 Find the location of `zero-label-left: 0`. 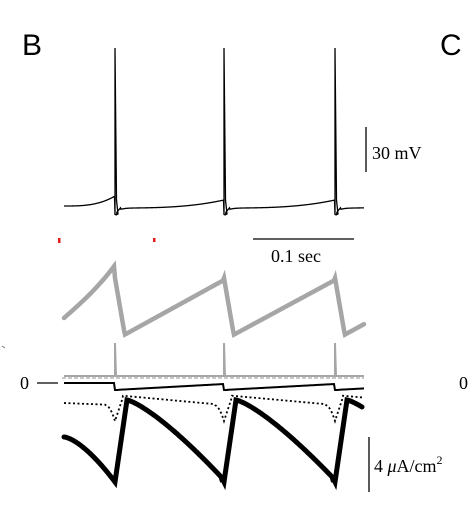

zero-label-left: 0 is located at coordinates (24, 383).